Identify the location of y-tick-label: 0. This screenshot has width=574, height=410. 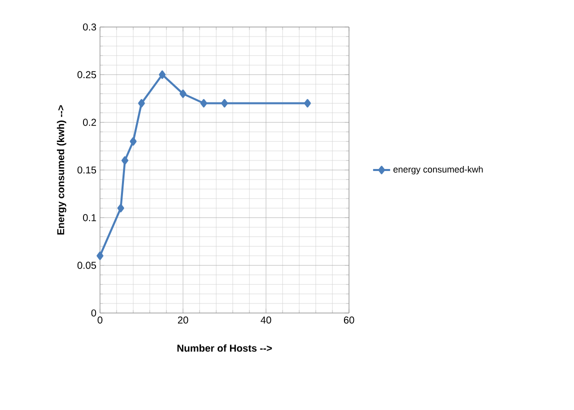
(93, 313).